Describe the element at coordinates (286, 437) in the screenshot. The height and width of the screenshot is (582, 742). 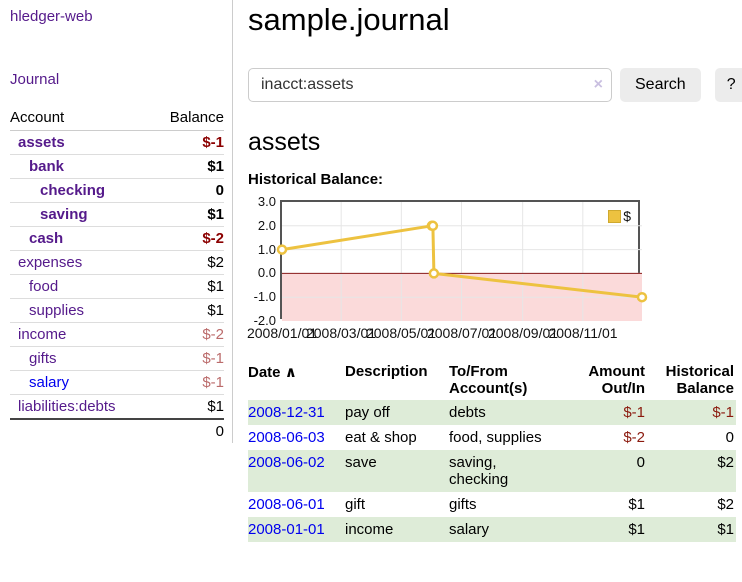
I see `transaction-date-link: 2008-06-03` at that location.